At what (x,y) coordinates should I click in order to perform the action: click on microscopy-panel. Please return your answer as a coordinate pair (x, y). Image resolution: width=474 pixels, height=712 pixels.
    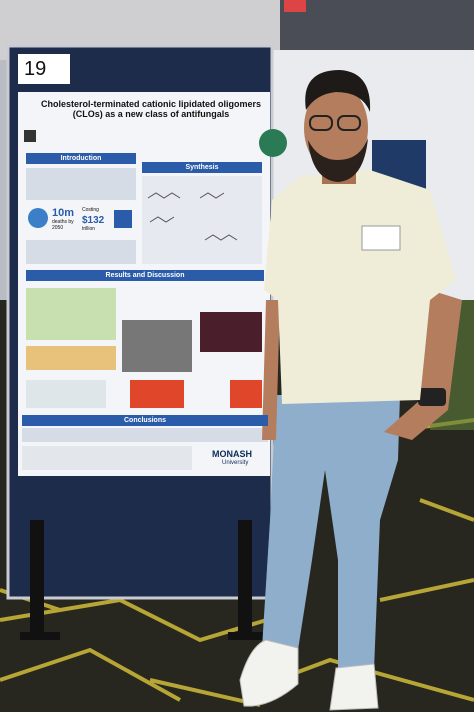
    Looking at the image, I should click on (157, 346).